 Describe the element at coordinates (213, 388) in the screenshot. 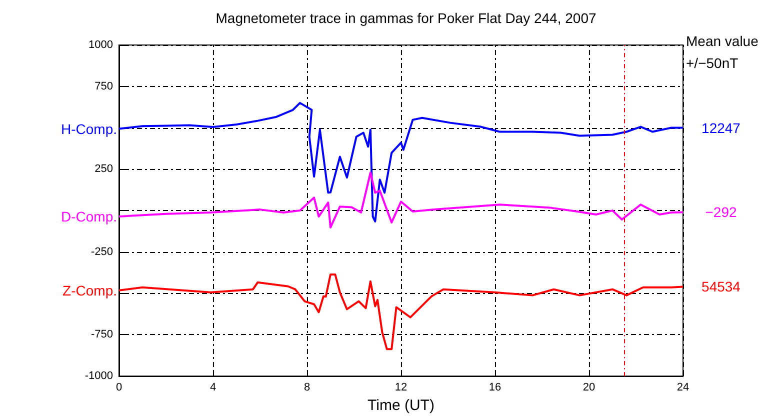

I see `x-tick-label: 4` at that location.